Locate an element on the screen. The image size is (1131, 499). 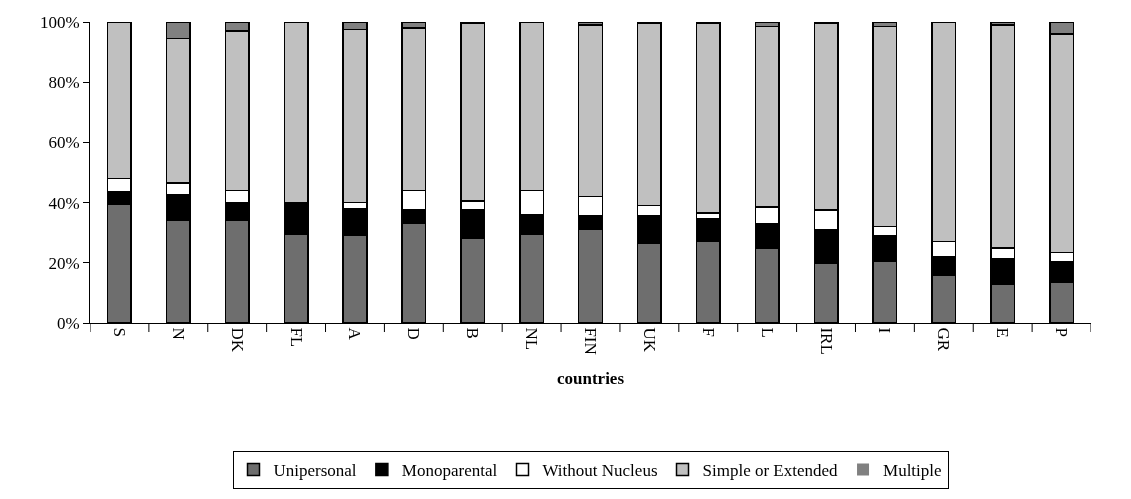
y-tick-label: 0% is located at coordinates (68, 323).